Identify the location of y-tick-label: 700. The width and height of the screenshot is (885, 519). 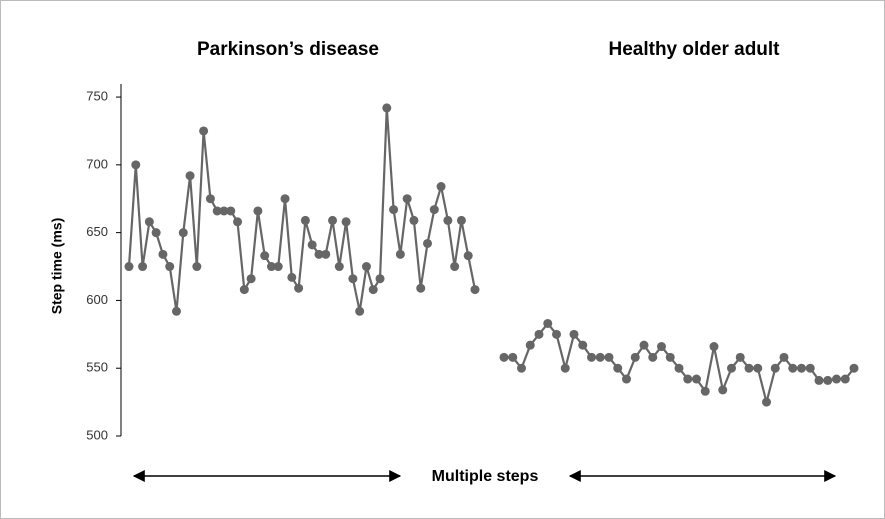
(97, 163).